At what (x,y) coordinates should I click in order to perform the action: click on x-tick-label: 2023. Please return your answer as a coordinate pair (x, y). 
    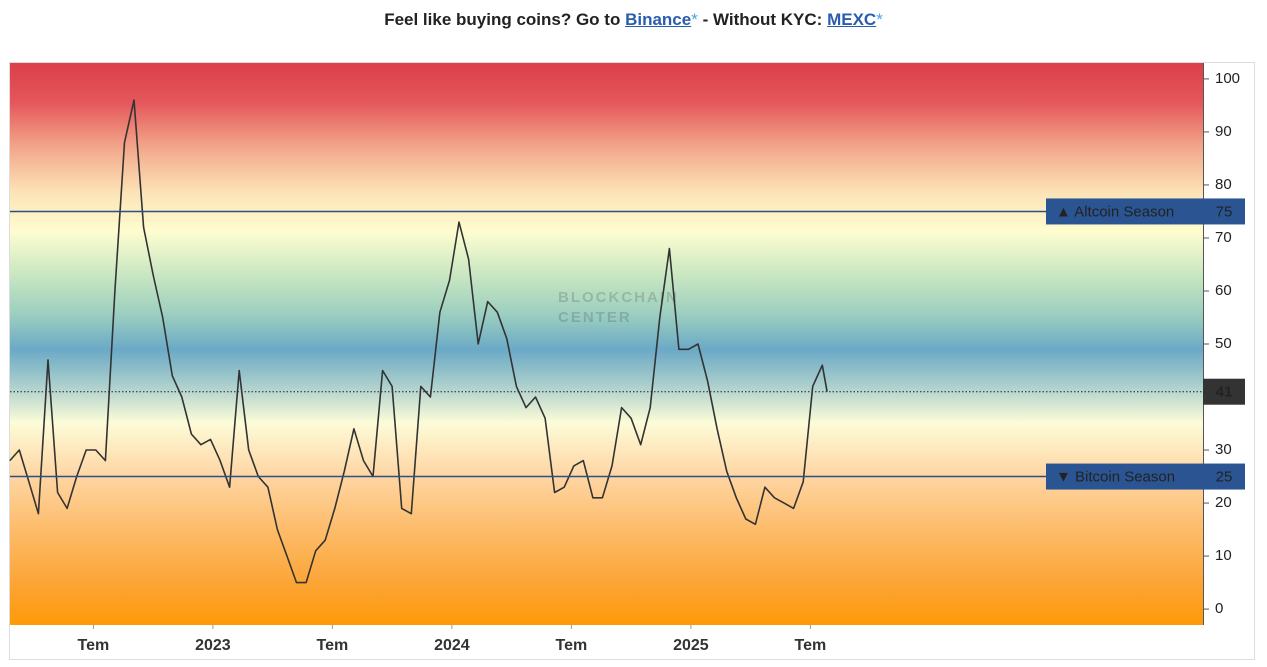
    Looking at the image, I should click on (213, 645).